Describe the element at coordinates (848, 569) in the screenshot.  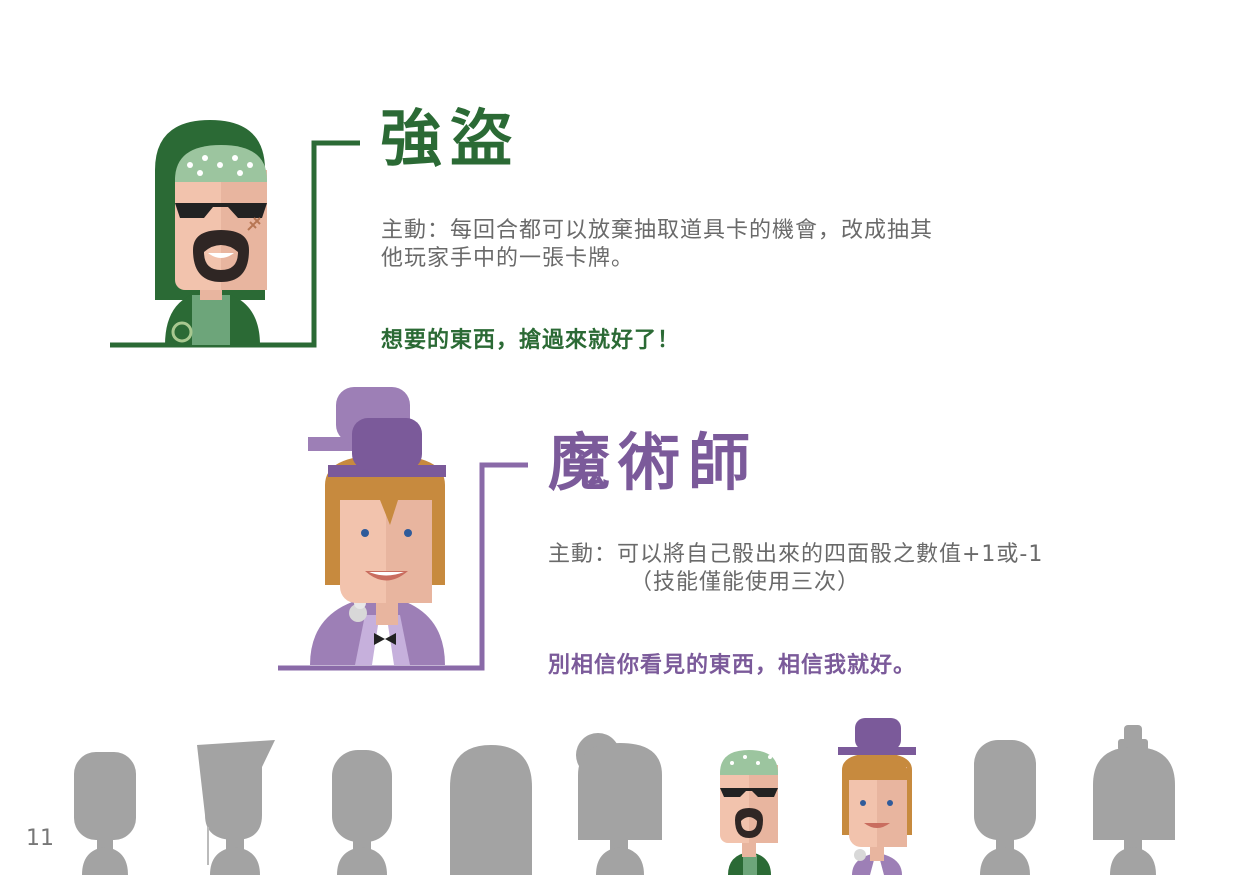
I see `magician-description: 主動：可以將自己骰出來的四面骰之數值+1或-1 （技能僅能使用三次）` at that location.